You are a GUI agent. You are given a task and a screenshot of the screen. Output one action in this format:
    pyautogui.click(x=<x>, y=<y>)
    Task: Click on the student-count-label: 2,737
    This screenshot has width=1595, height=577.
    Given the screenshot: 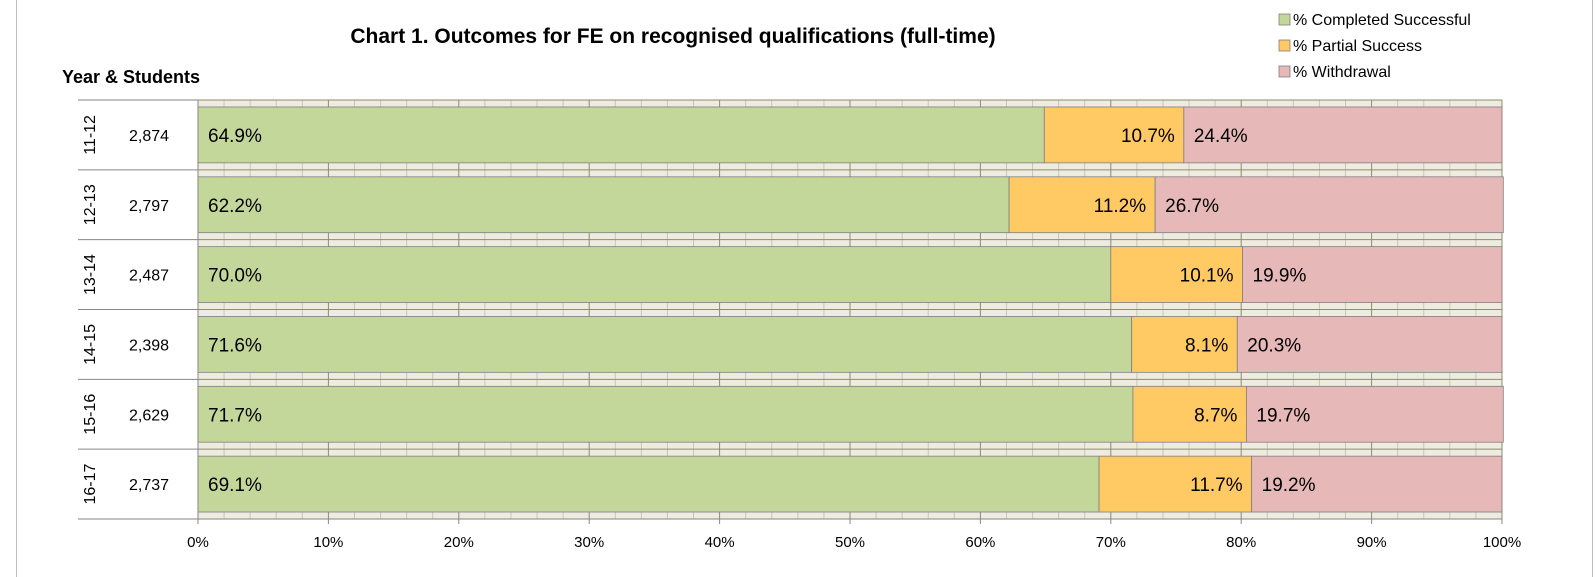 What is the action you would take?
    pyautogui.click(x=149, y=485)
    